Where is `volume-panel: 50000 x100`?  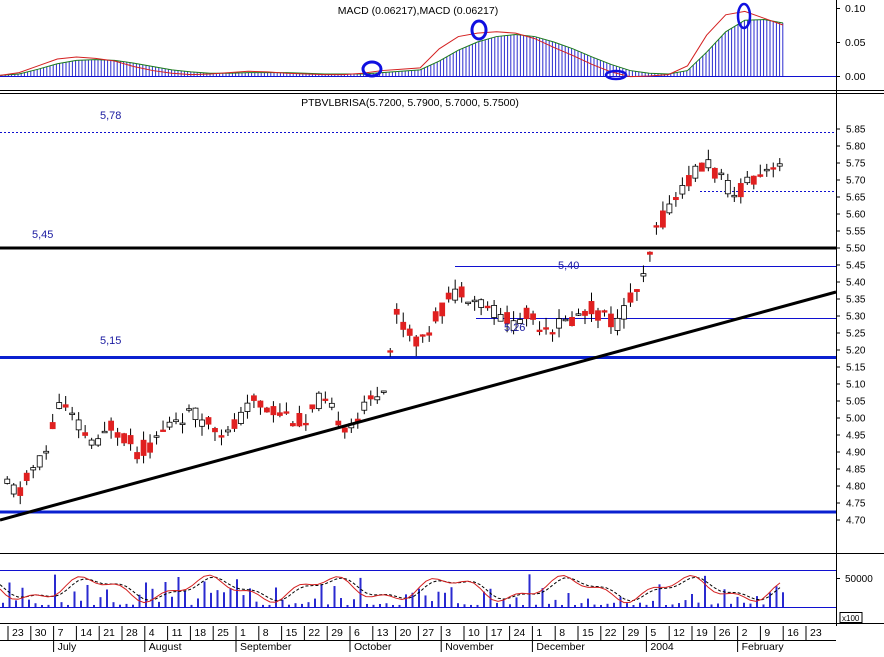
volume-panel: 50000 x100 is located at coordinates (436, 596).